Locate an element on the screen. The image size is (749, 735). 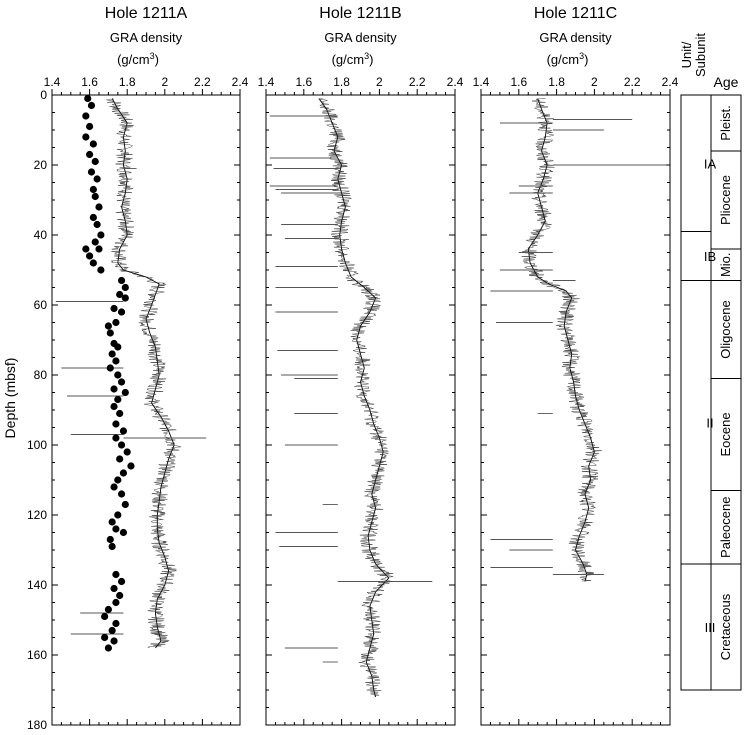
y-tick-label: 100 is located at coordinates (37, 445).